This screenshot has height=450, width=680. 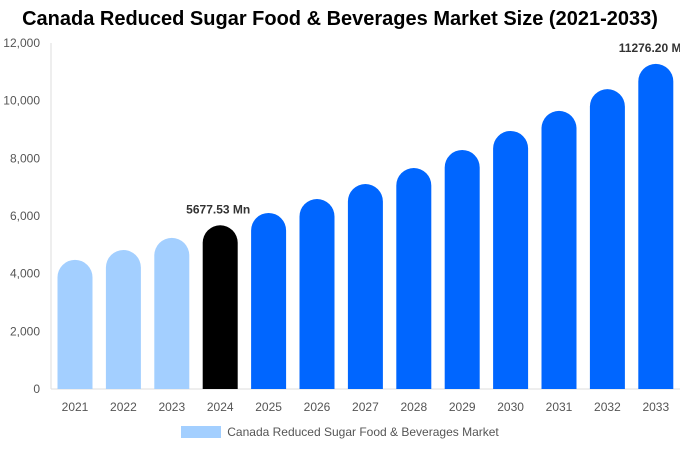 What do you see at coordinates (123, 319) in the screenshot?
I see `bar-2022` at bounding box center [123, 319].